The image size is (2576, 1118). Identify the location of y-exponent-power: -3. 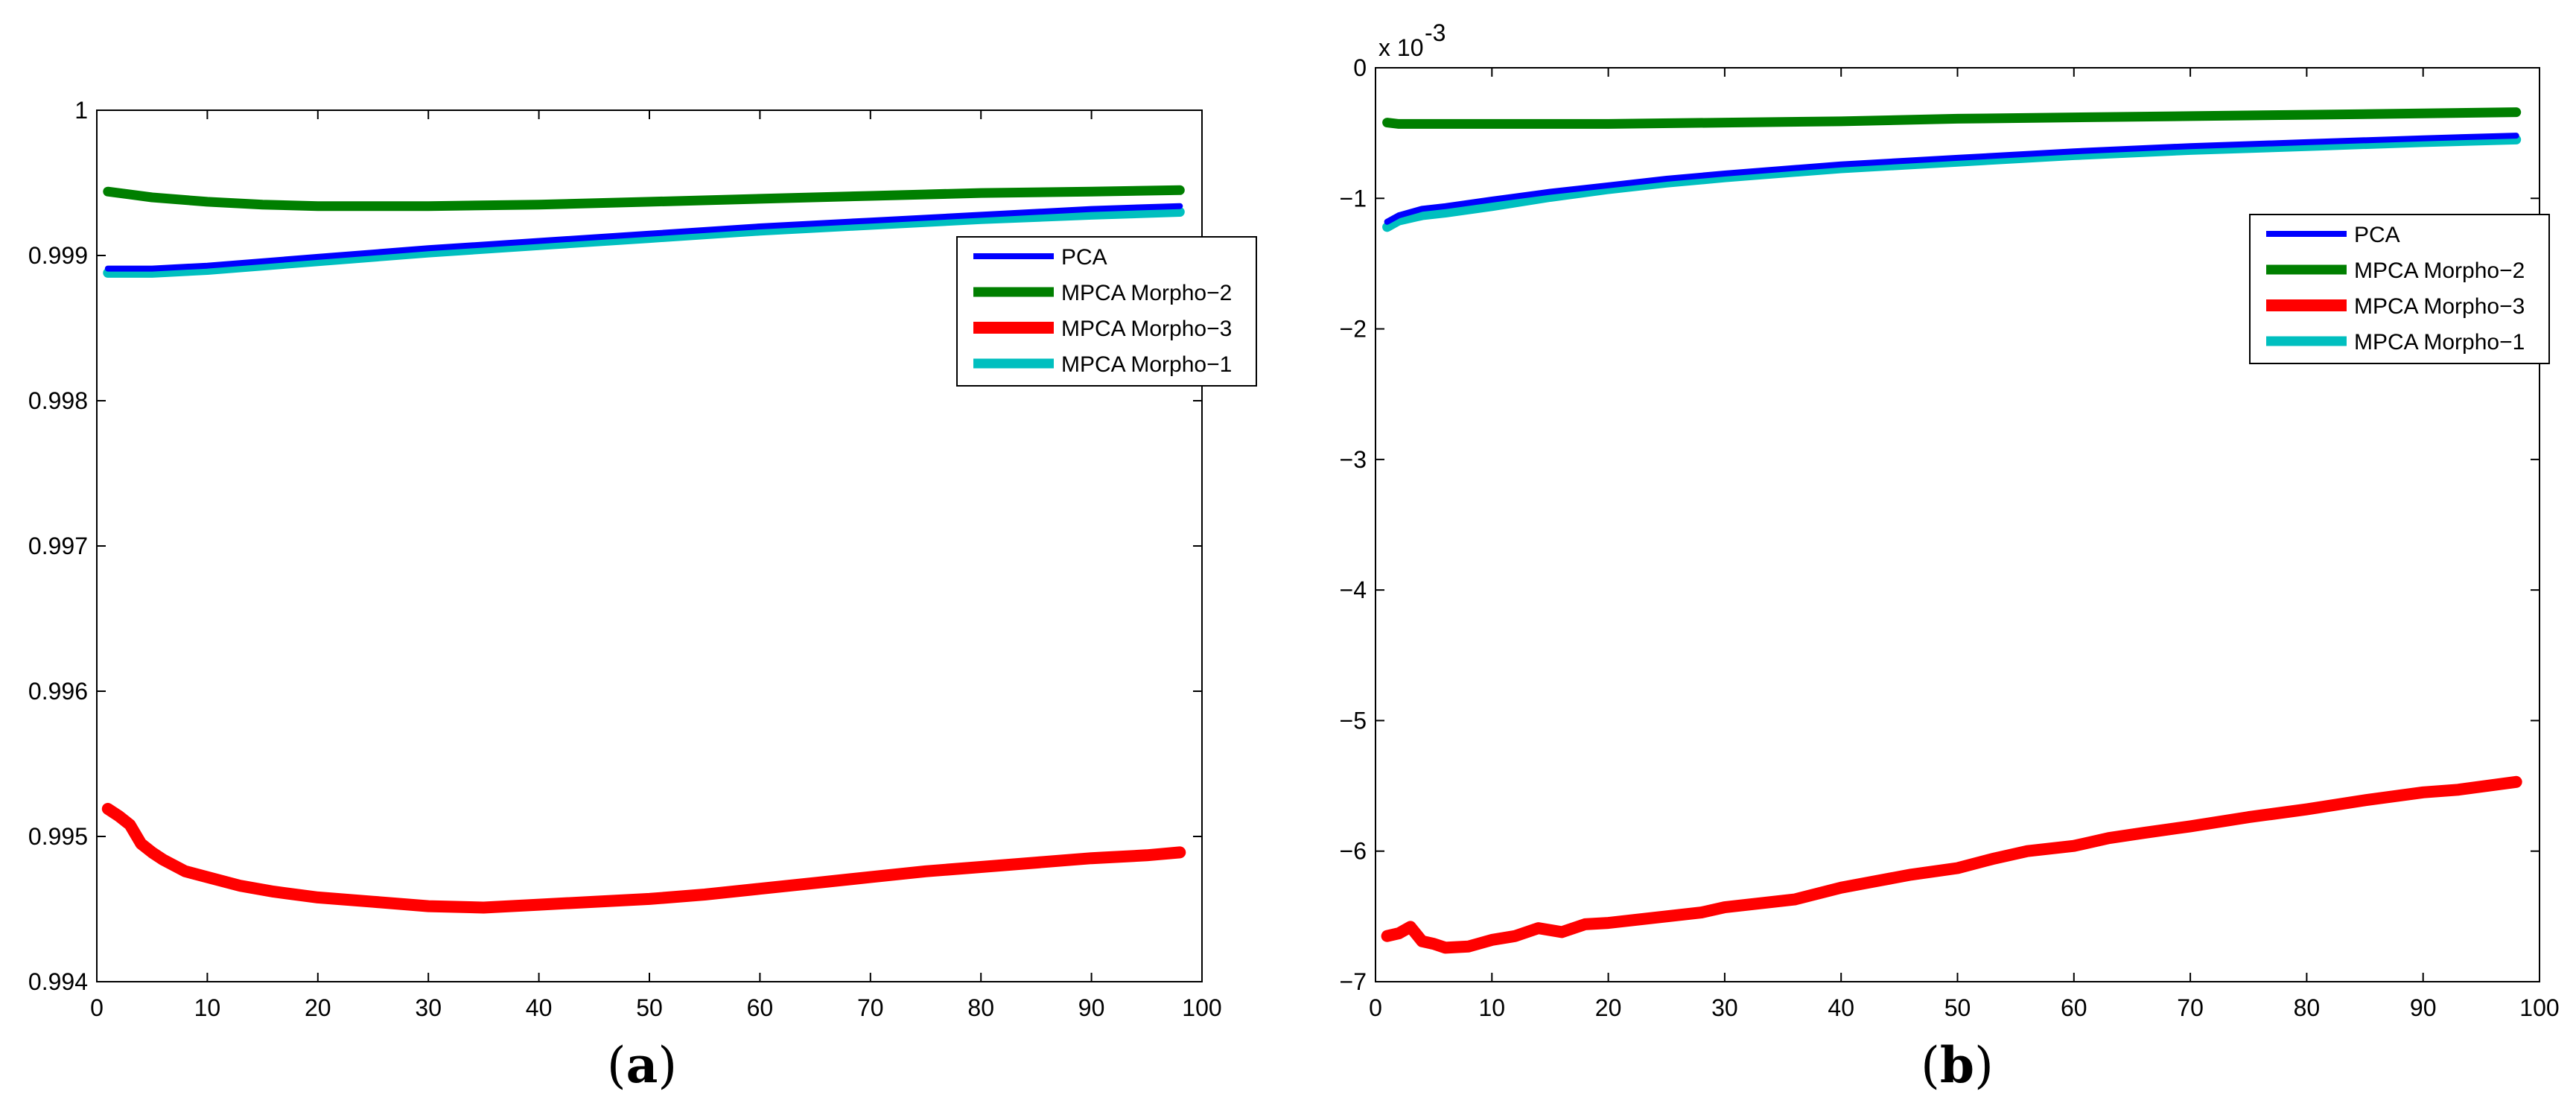
(1435, 32).